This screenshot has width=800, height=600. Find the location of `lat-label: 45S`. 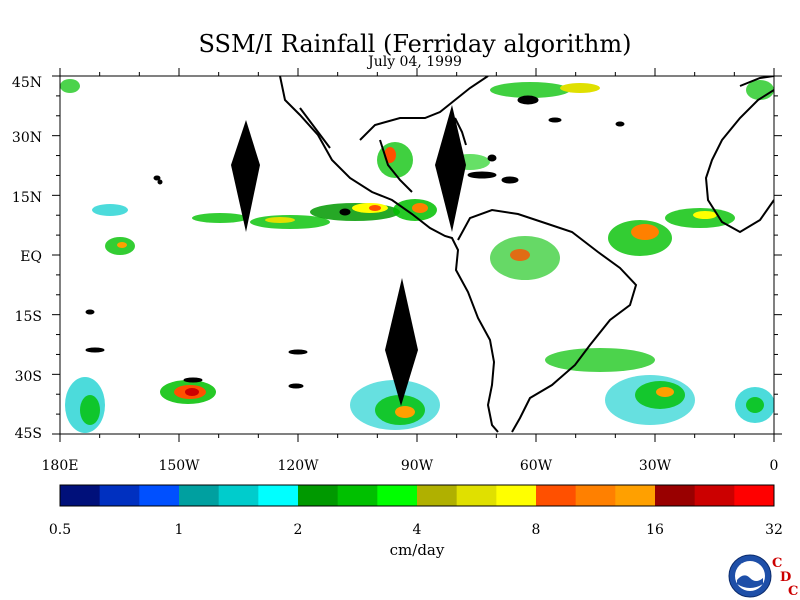

lat-label: 45S is located at coordinates (28, 434).